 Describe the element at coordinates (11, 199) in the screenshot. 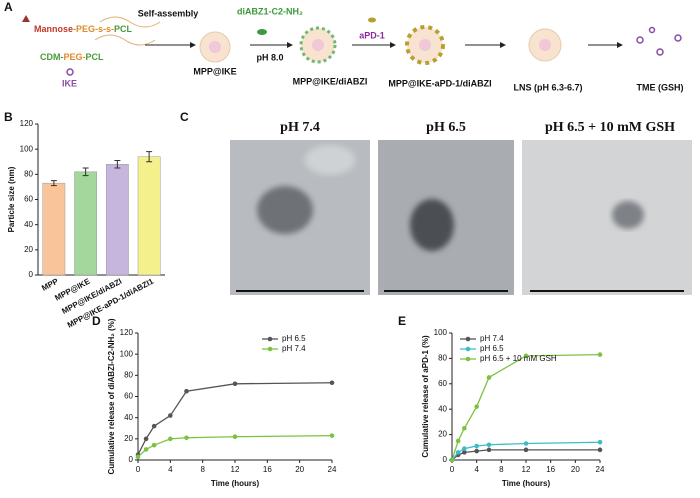

I see `y-axis-label: Particle size (nm)` at that location.